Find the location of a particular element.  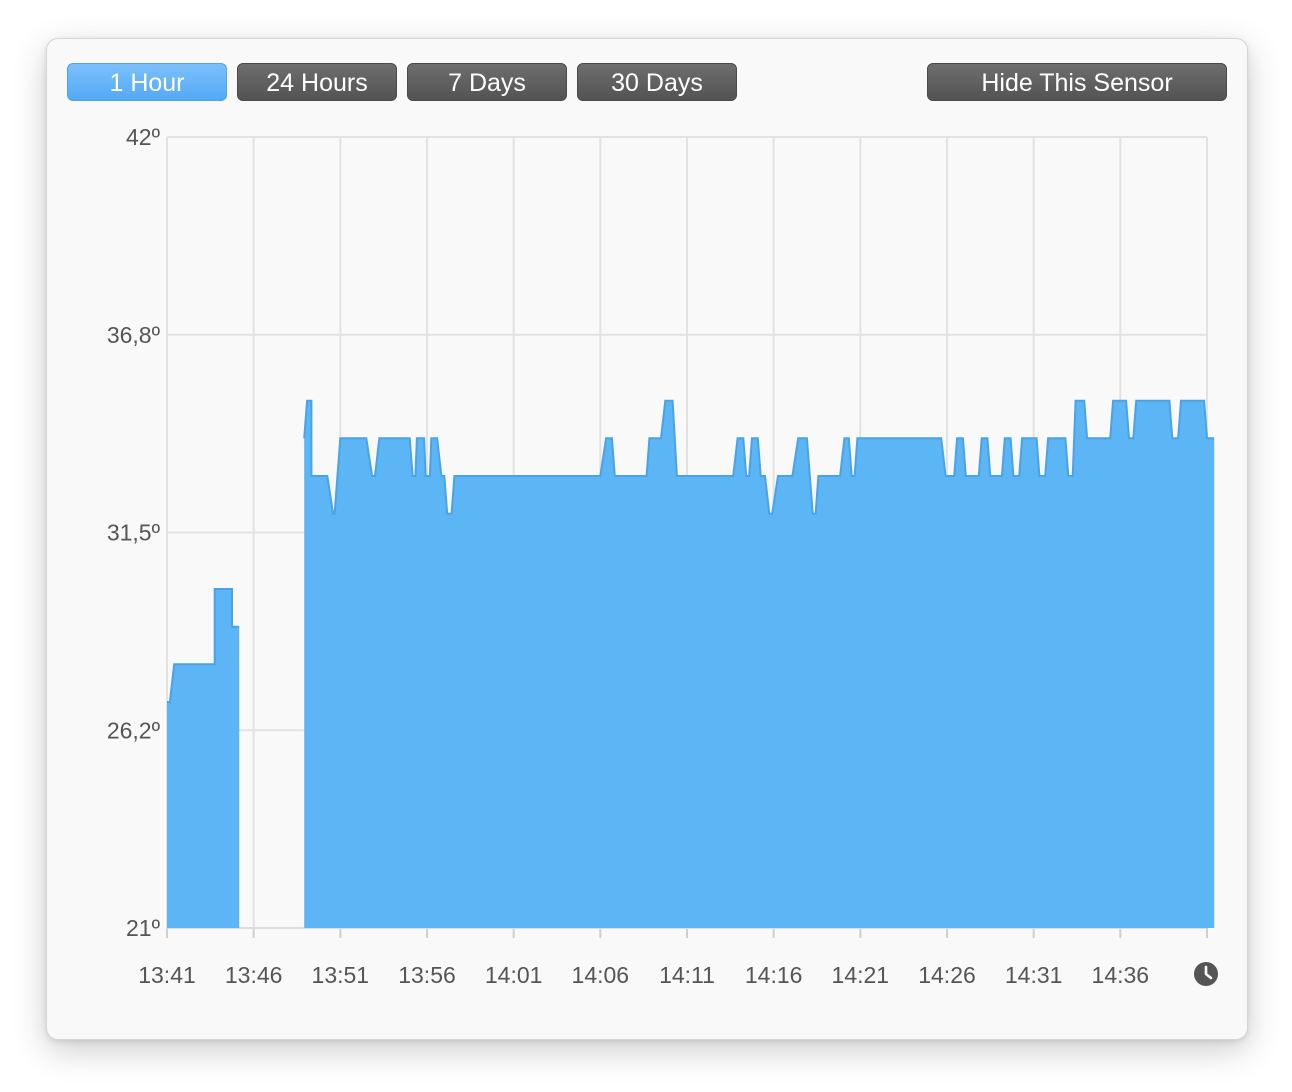

x-tick-label: 13:46 is located at coordinates (254, 975).